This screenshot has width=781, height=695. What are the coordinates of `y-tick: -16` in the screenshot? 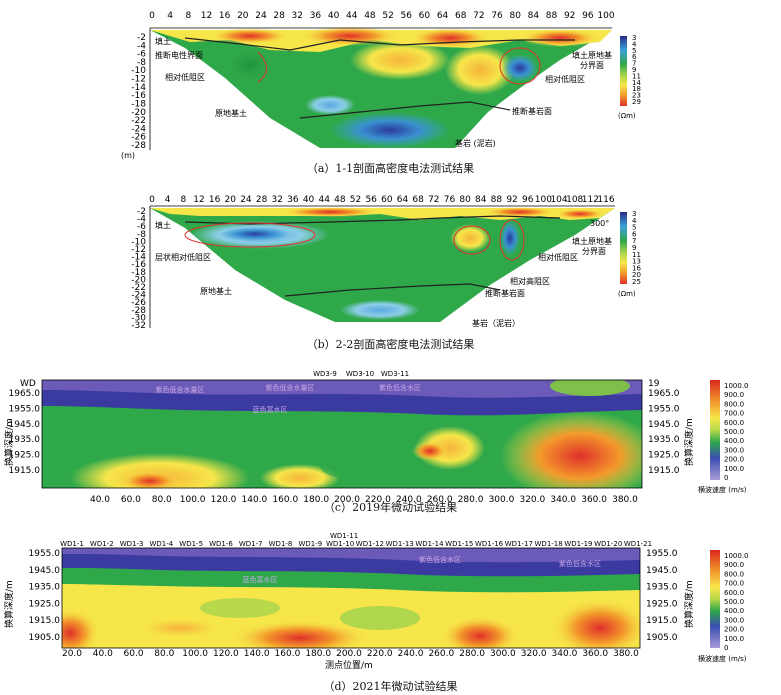 It's located at (138, 265).